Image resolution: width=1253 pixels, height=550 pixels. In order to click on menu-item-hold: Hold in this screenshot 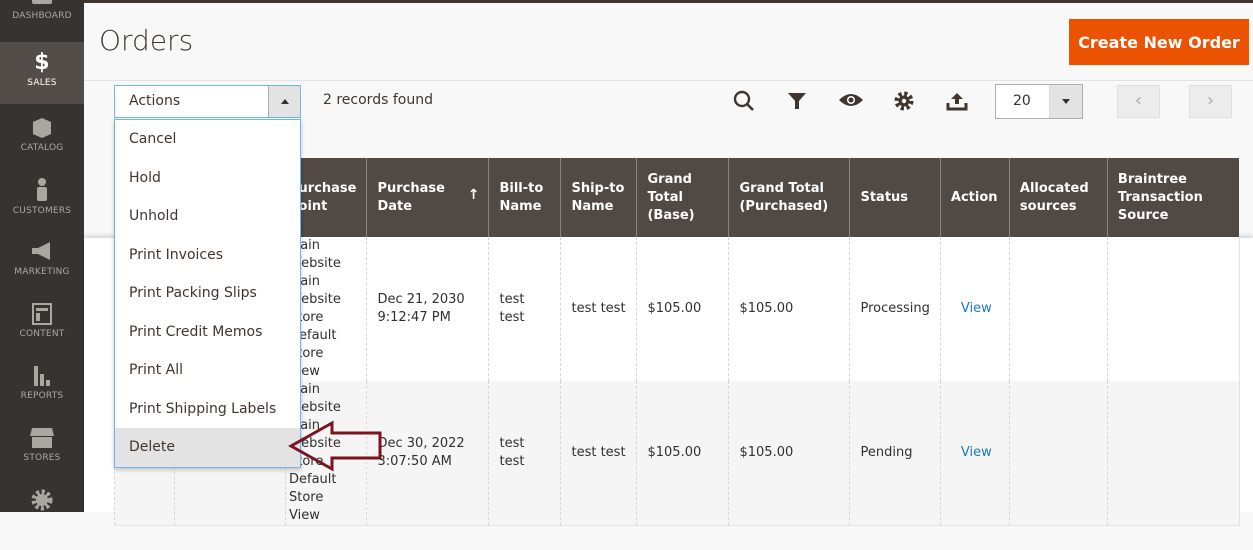, I will do `click(145, 177)`.